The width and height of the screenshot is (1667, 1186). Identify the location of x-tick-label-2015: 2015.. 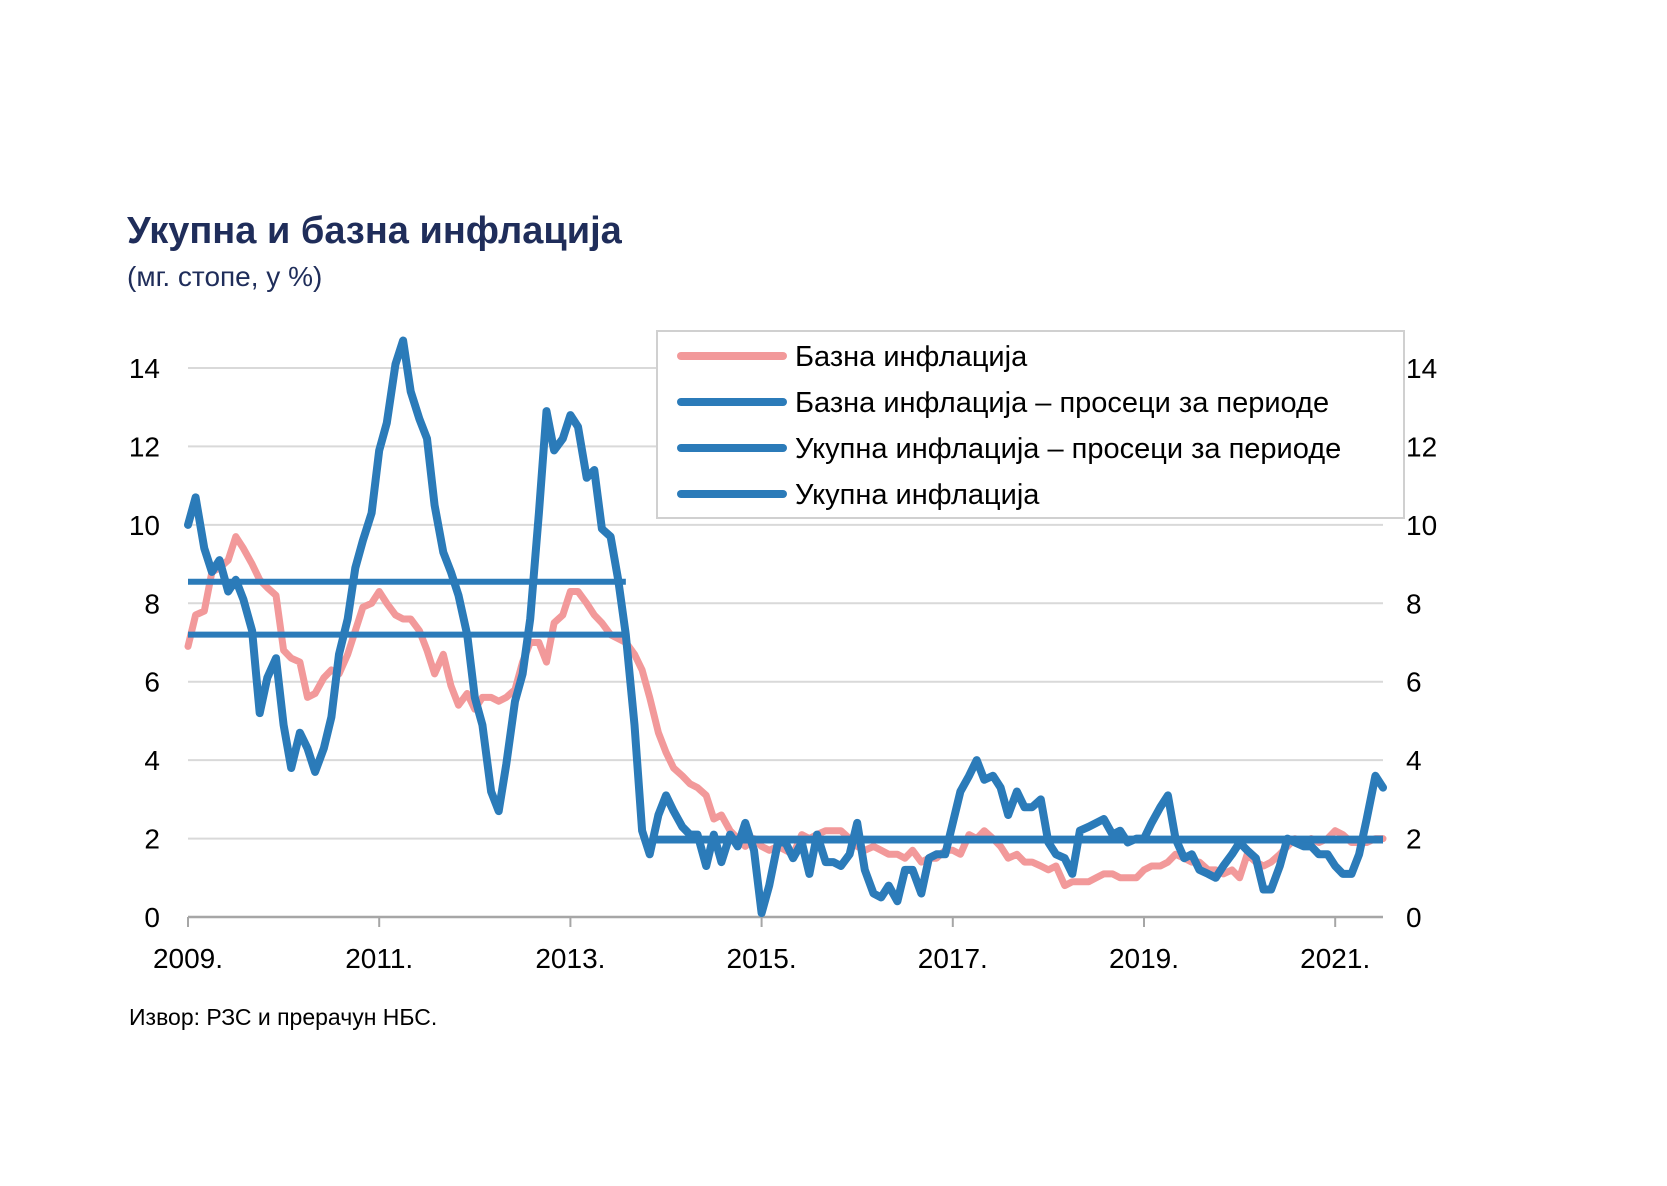
(762, 958).